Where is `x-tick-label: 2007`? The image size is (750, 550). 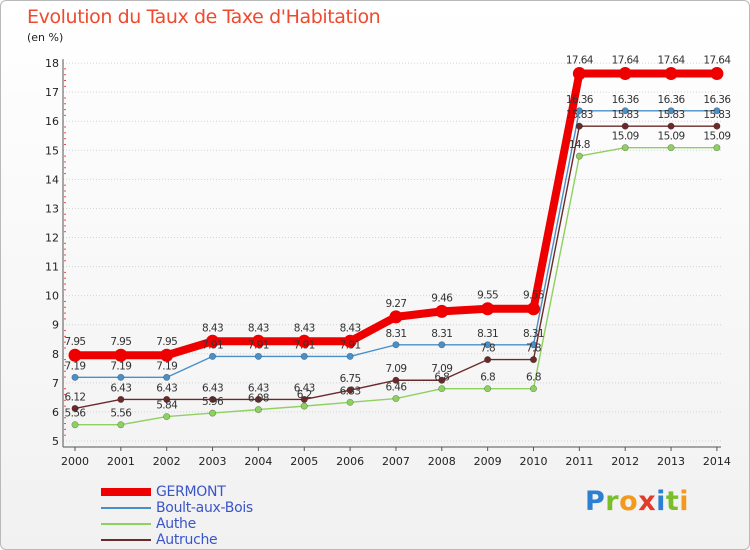
x-tick-label: 2007 is located at coordinates (396, 461).